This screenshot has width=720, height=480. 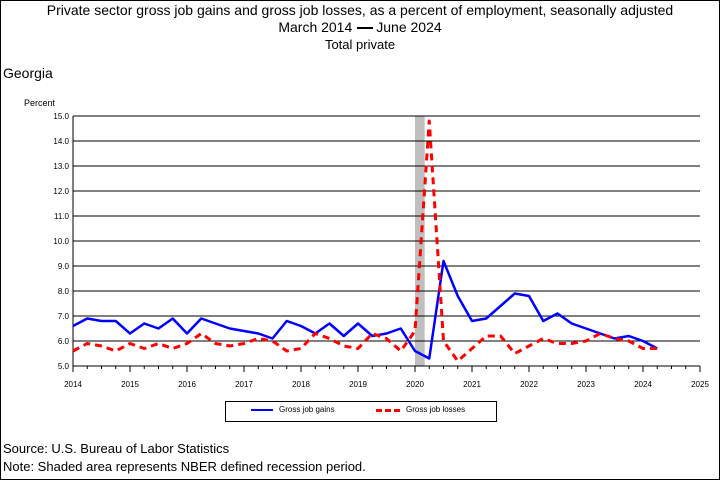 I want to click on y-tick-label: 6.0, so click(x=64, y=341).